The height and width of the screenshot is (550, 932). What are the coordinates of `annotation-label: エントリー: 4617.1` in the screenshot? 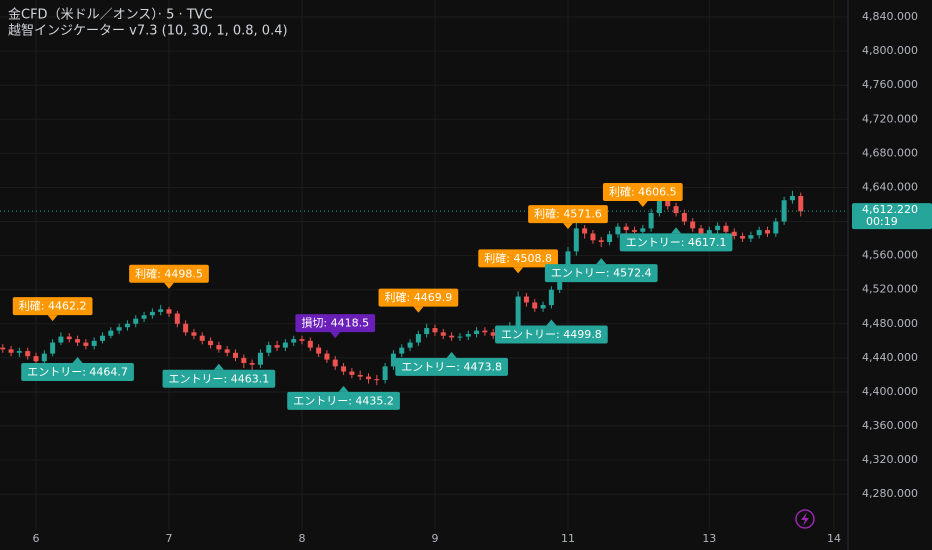 It's located at (676, 242).